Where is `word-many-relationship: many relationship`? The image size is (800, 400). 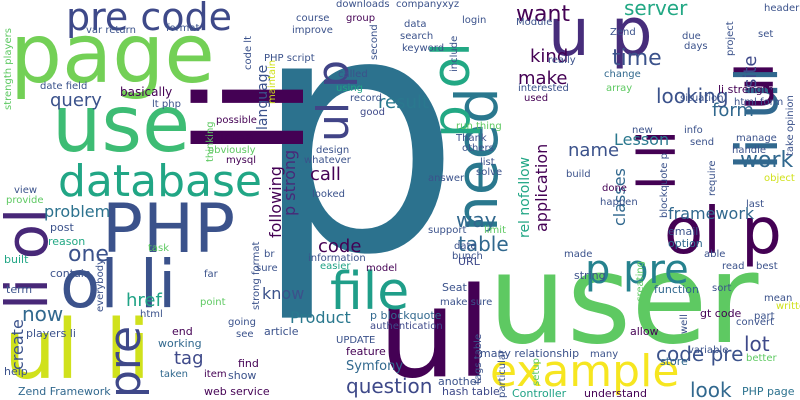 word-many-relationship: many relationship is located at coordinates (530, 353).